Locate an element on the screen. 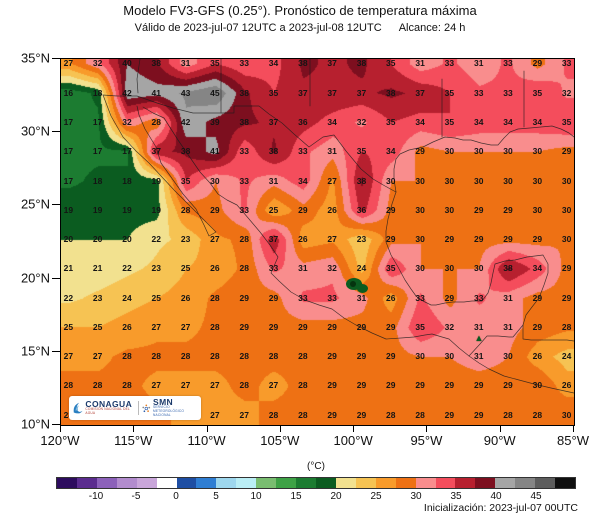  lon-axis-label: 105°W is located at coordinates (280, 440).